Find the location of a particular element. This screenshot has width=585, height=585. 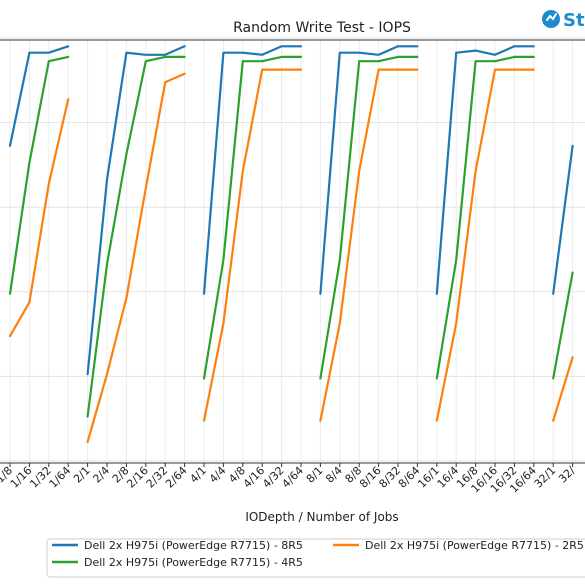

legend-label: Dell 2x H975i (PowerEdge R7715) - 2R5 is located at coordinates (474, 545).